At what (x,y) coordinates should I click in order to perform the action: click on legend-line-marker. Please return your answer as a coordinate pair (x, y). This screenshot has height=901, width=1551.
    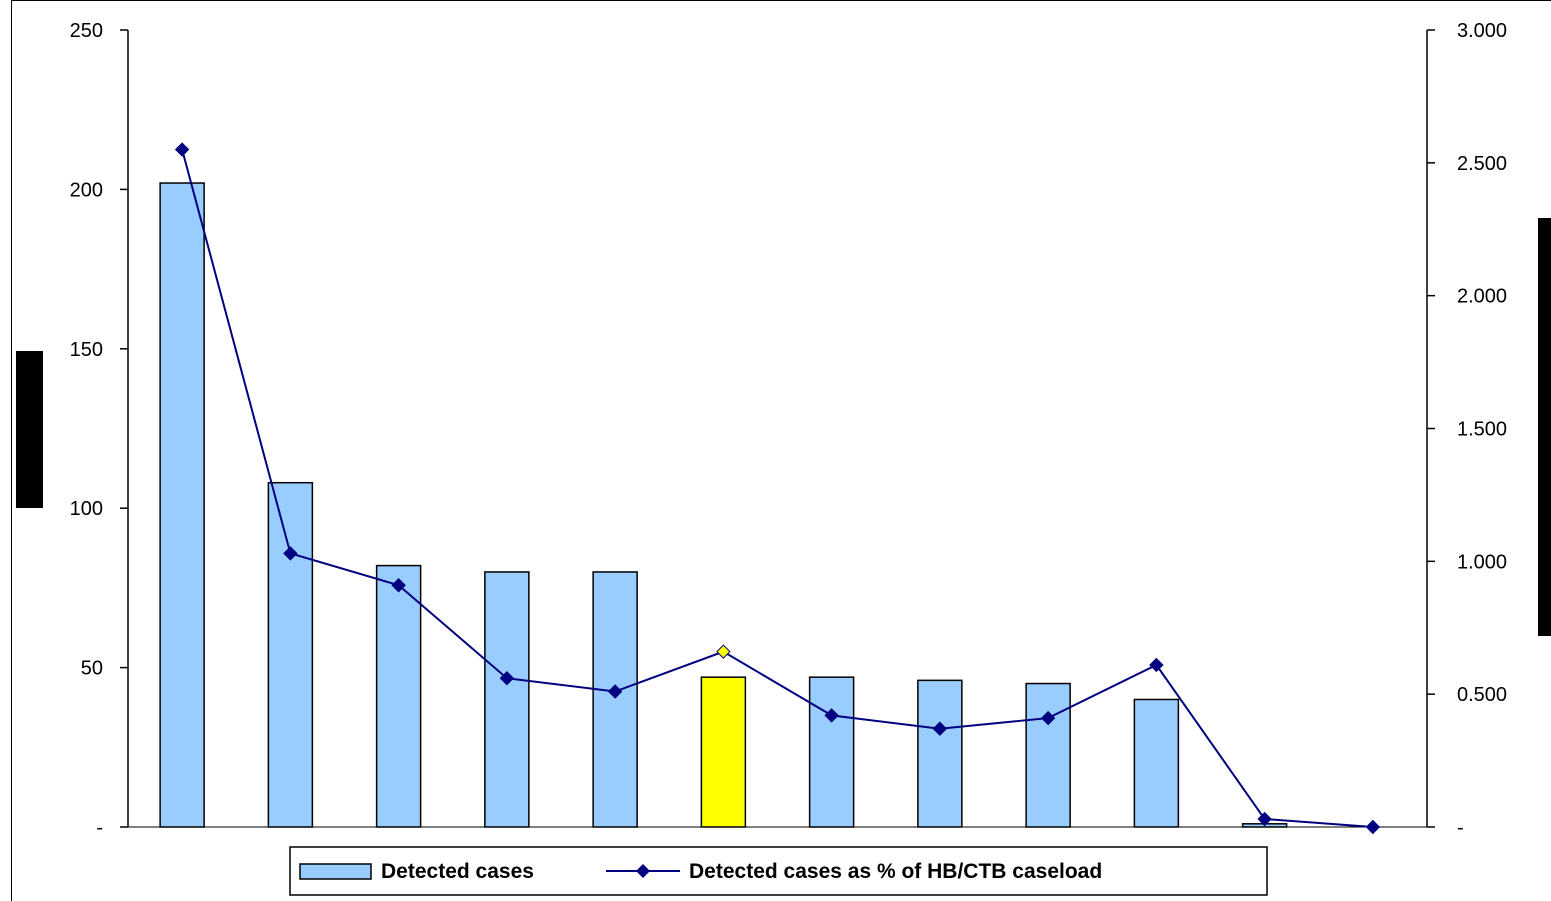
    Looking at the image, I should click on (643, 871).